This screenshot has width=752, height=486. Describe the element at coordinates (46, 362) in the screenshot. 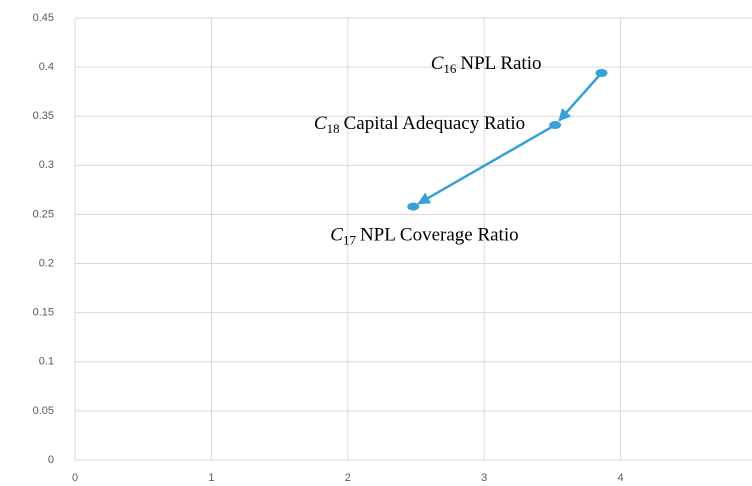

I see `y-tick-label: 0.1` at that location.